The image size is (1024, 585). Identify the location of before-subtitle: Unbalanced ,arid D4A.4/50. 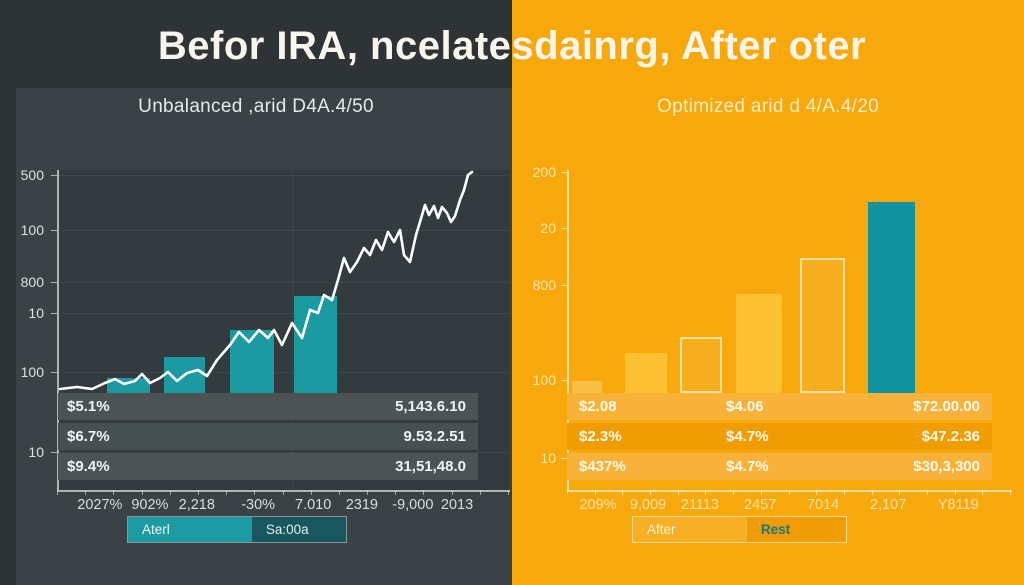
(256, 106).